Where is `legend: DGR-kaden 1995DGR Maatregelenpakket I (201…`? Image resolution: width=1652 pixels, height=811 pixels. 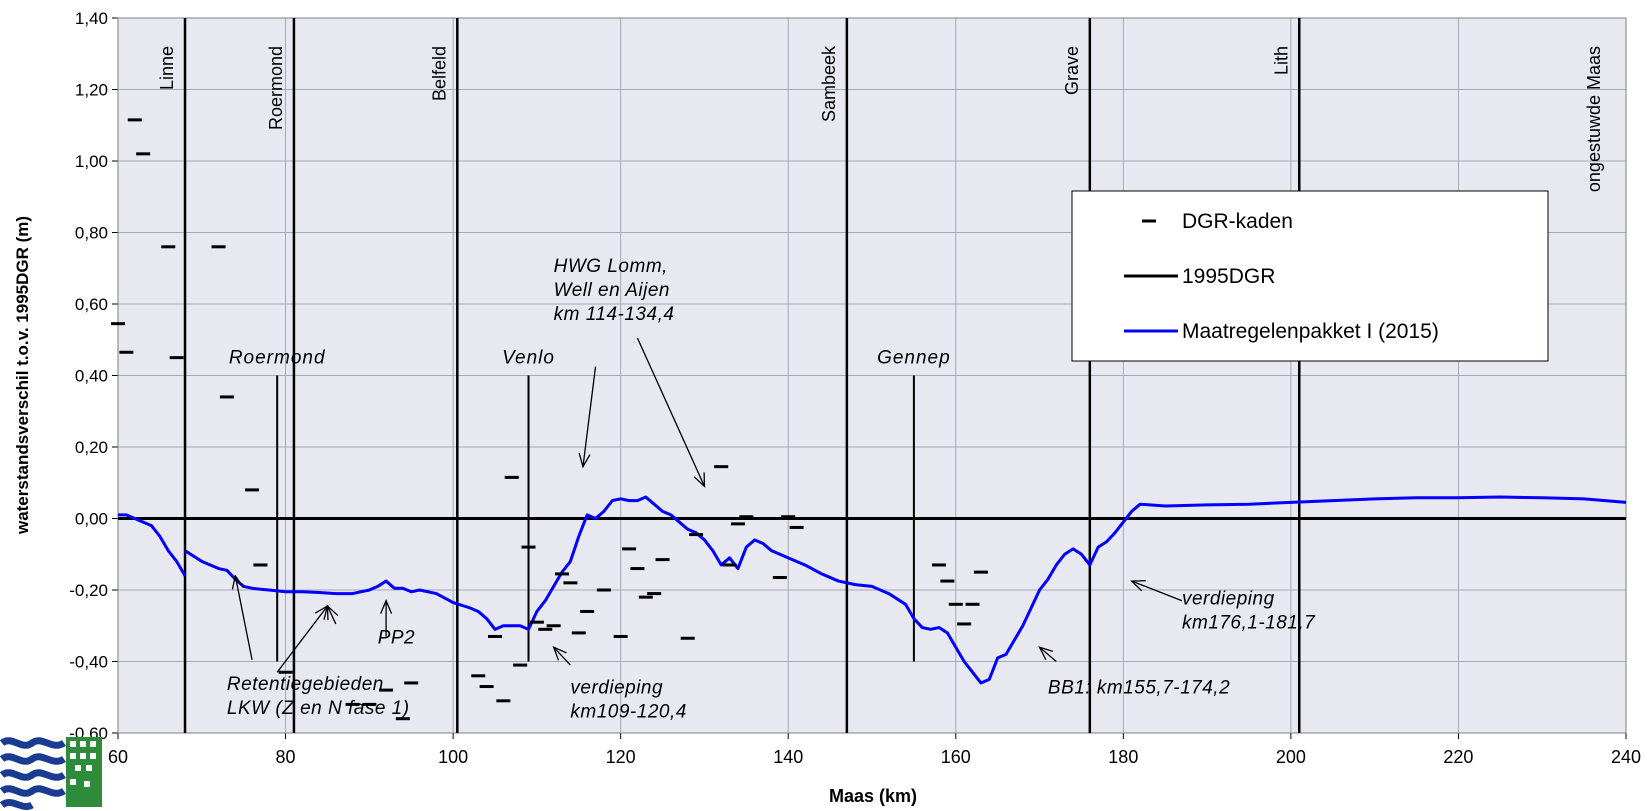 legend: DGR-kaden 1995DGR Maatregelenpakket I (201… is located at coordinates (1310, 276).